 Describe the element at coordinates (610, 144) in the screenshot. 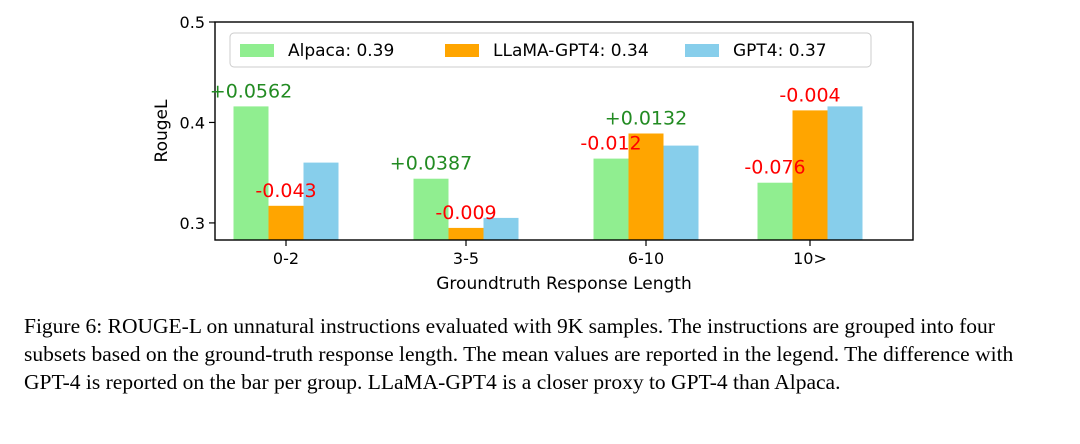

I see `diff-label: -0.012` at that location.